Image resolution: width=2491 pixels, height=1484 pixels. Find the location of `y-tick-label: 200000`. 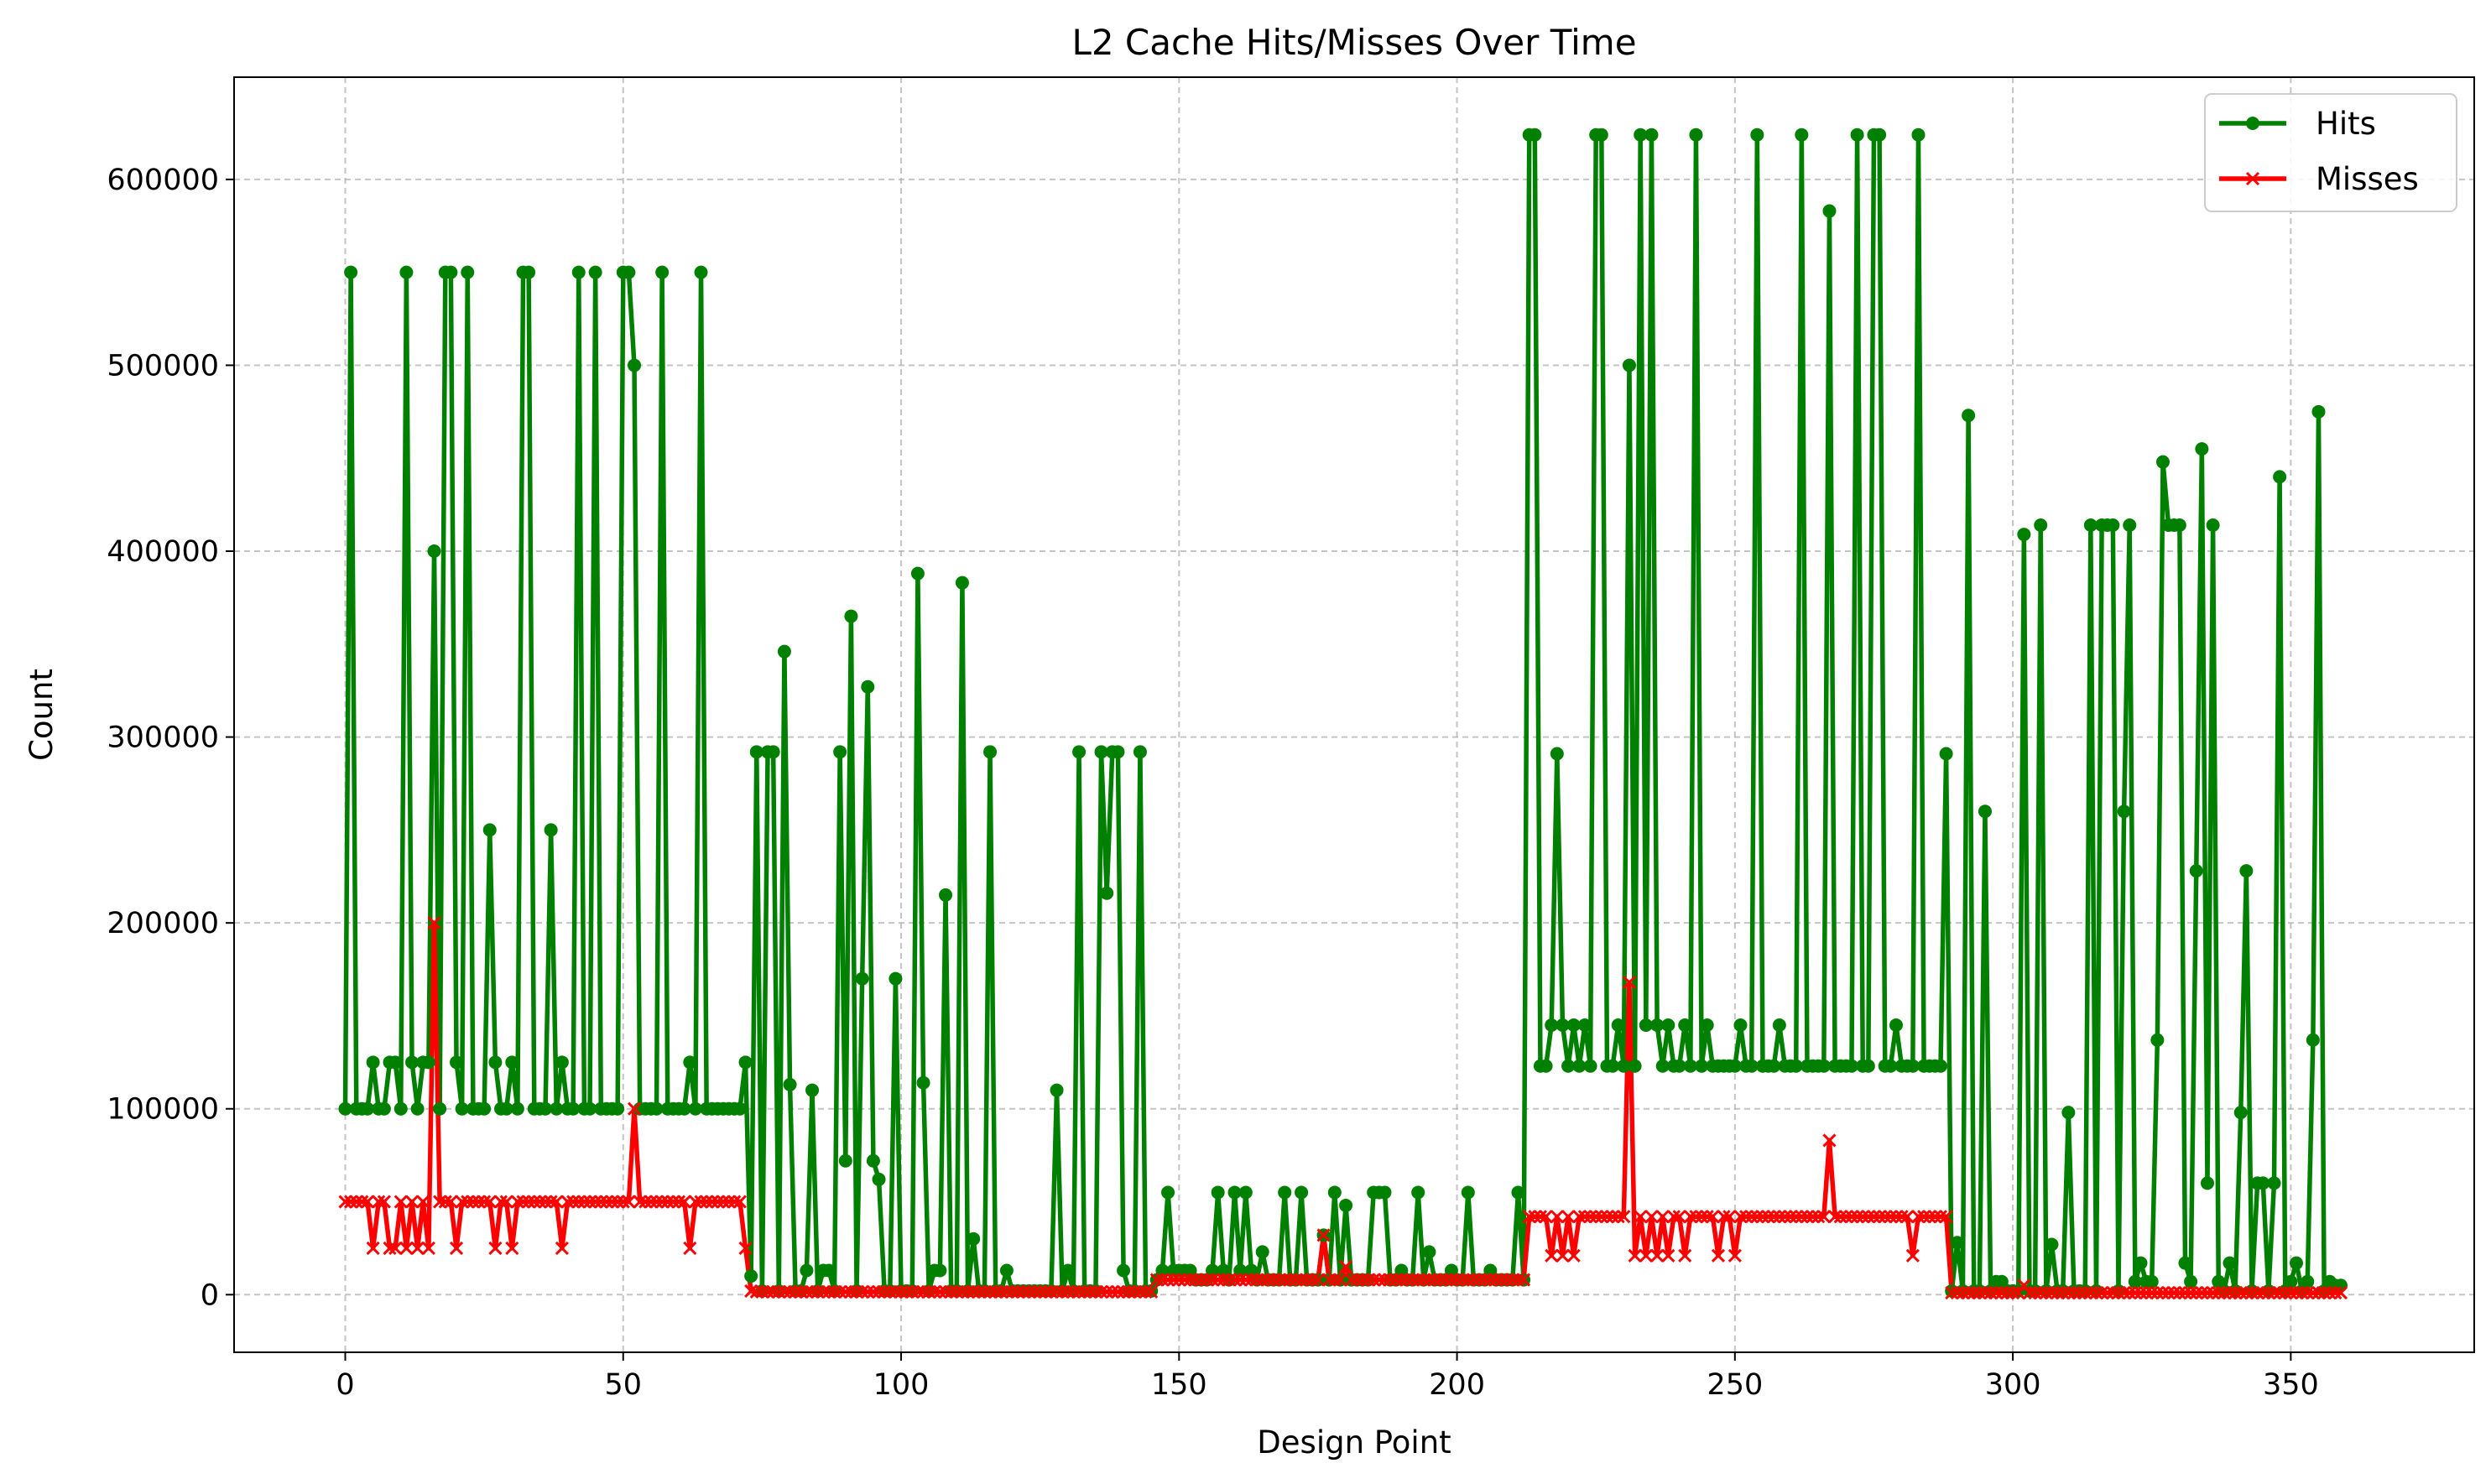

y-tick-label: 200000 is located at coordinates (163, 923).